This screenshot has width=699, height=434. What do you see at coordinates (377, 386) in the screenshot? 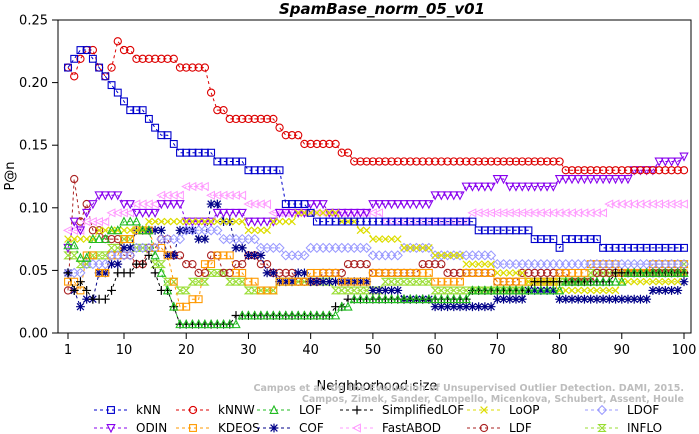
I see `x-axis-label: Neighborhood size` at bounding box center [377, 386].